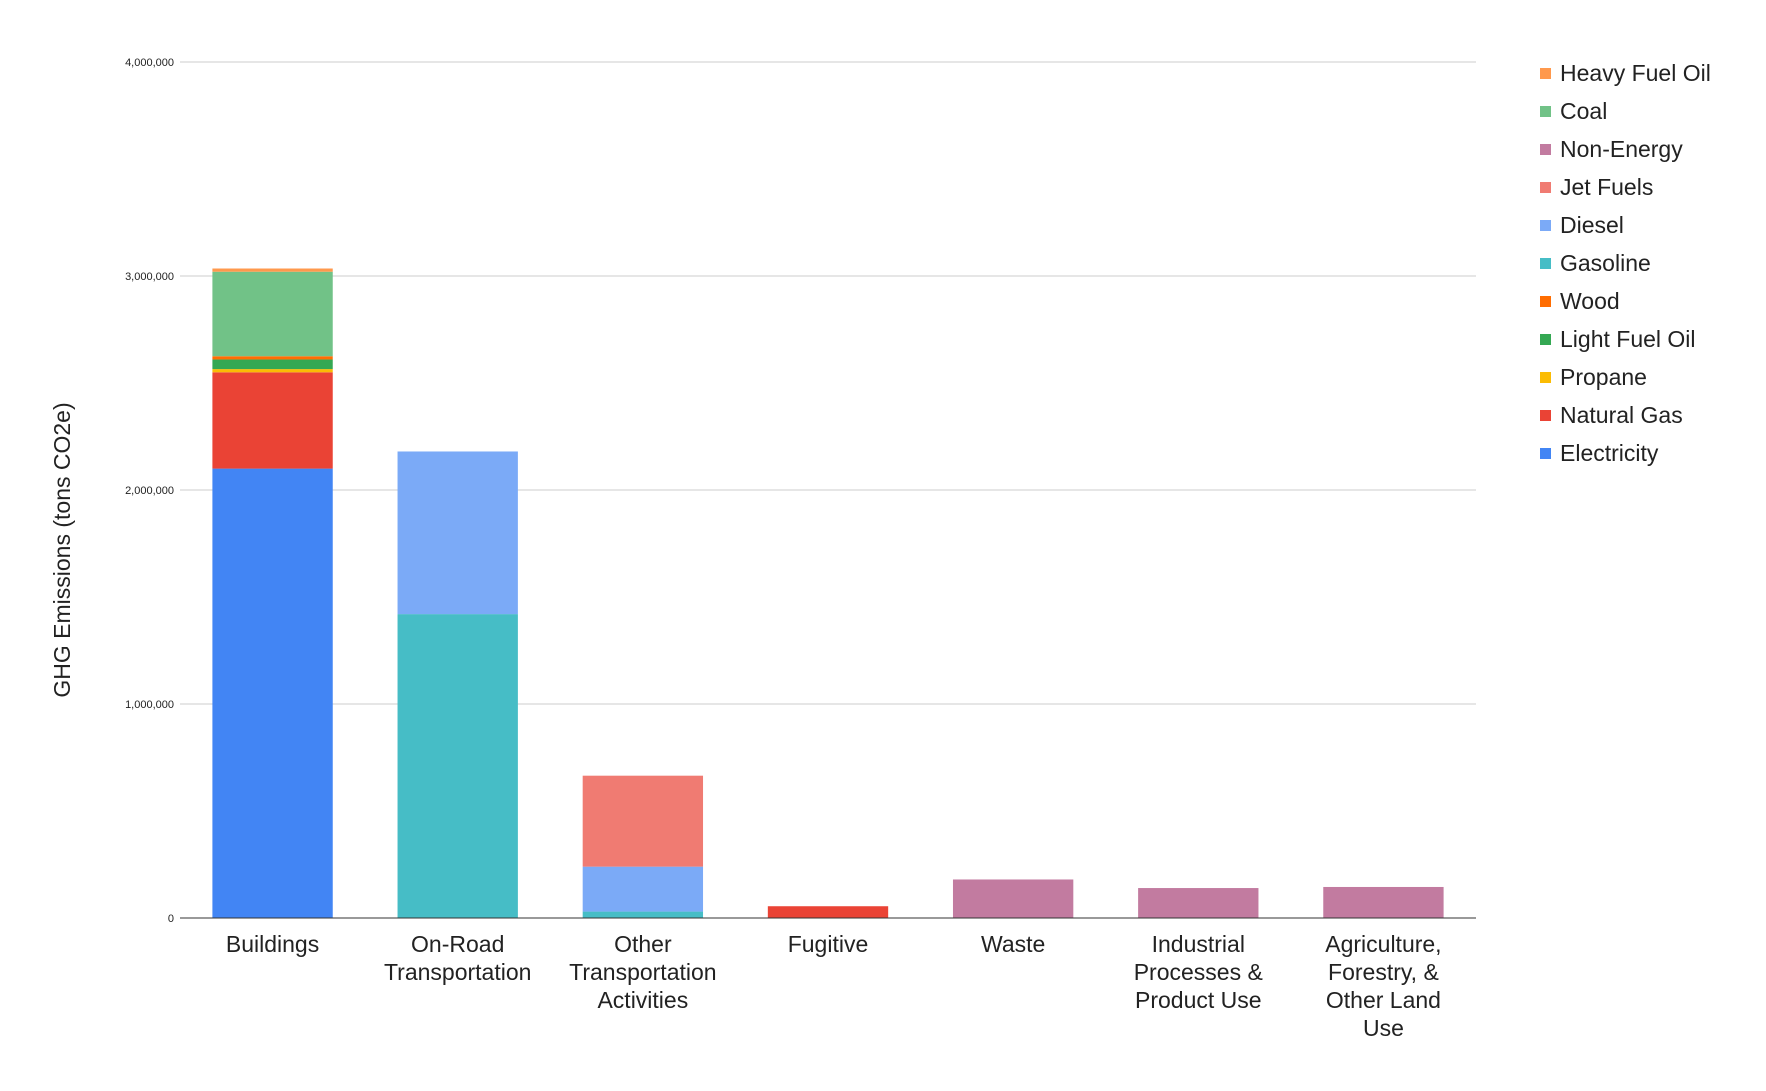  I want to click on x-tick-label-line: Waste, so click(1013, 944).